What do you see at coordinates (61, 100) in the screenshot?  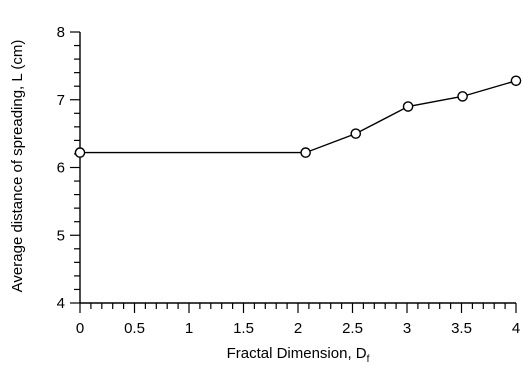 I see `y-tick-label: 7` at bounding box center [61, 100].